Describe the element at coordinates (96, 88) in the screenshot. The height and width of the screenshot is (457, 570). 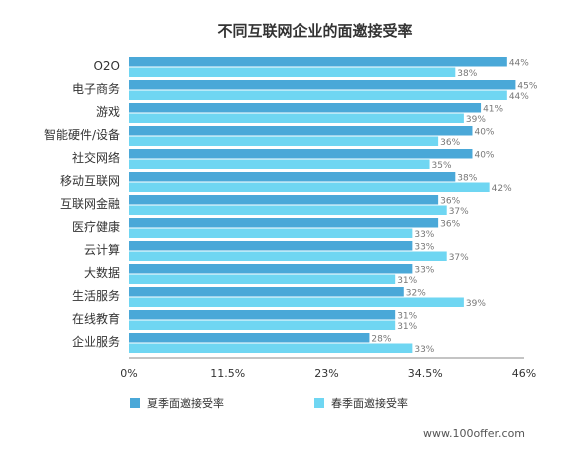
I see `category-label: 电子商务` at that location.